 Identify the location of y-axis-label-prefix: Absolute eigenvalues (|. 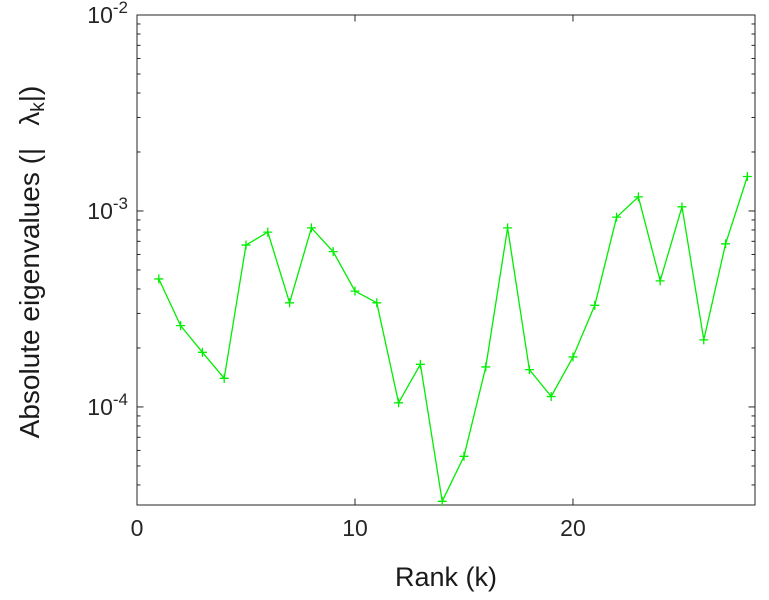
(29, 293).